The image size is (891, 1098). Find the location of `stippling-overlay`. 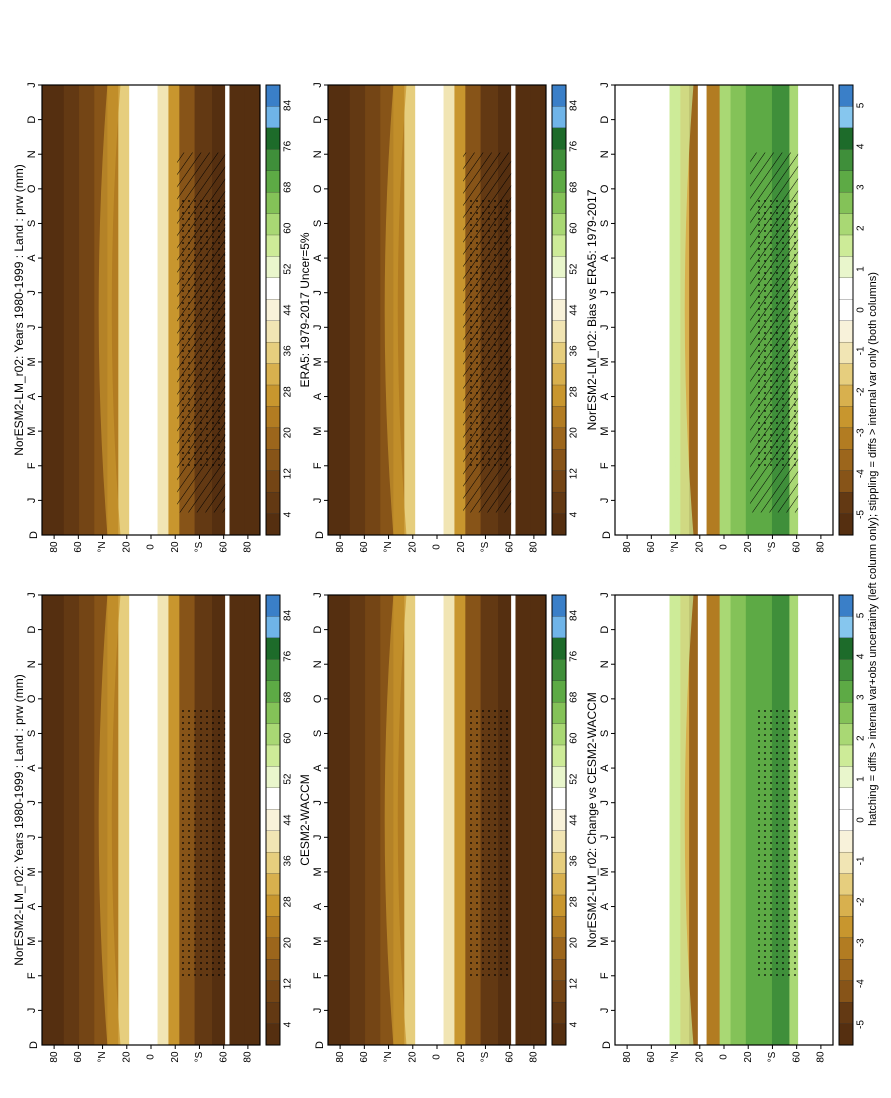

stippling-overlay is located at coordinates (489, 332).